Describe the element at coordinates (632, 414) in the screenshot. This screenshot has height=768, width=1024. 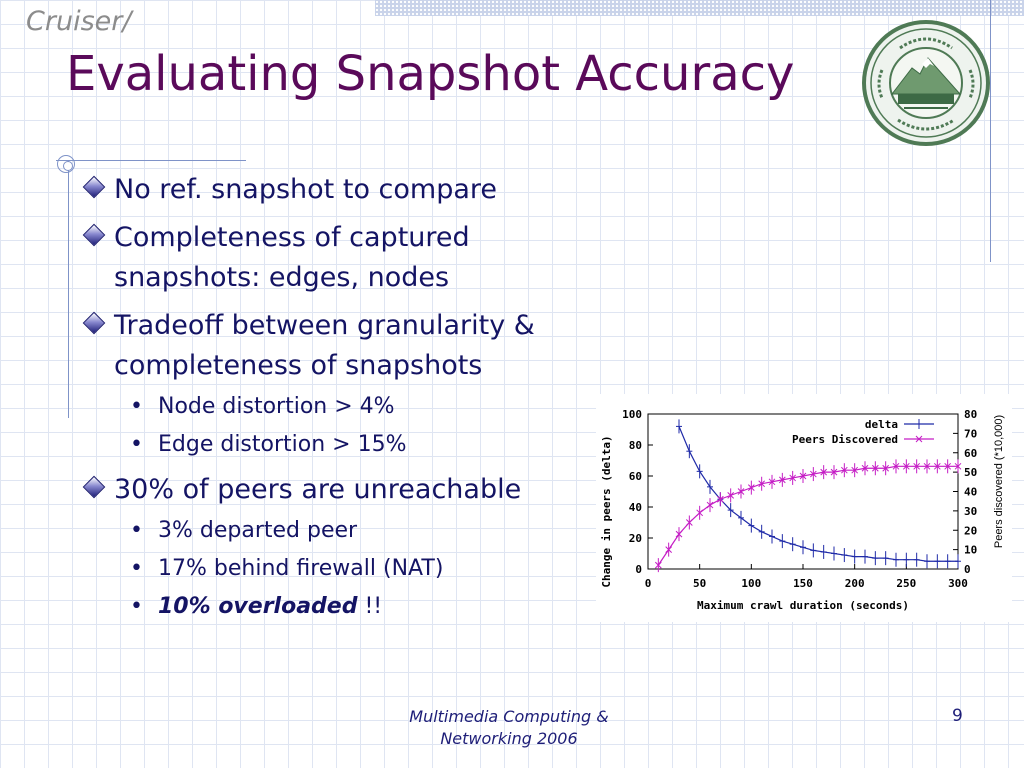
I see `y-tick-label: 100` at that location.